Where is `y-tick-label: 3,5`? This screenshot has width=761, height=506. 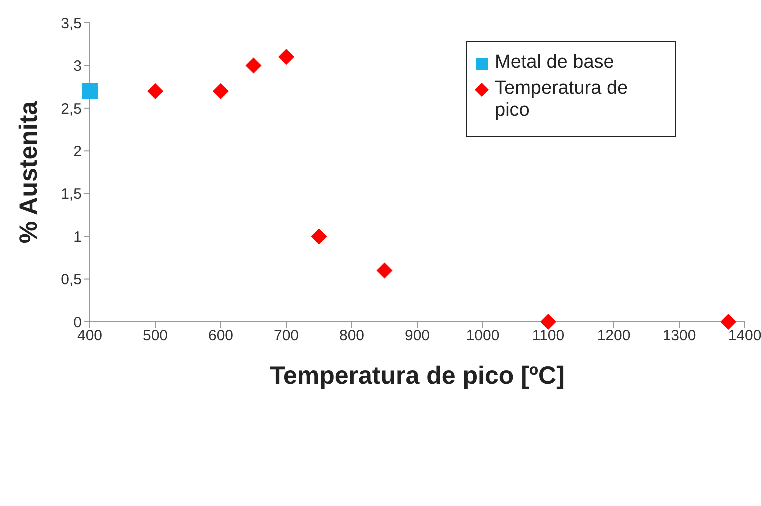 y-tick-label: 3,5 is located at coordinates (71, 23).